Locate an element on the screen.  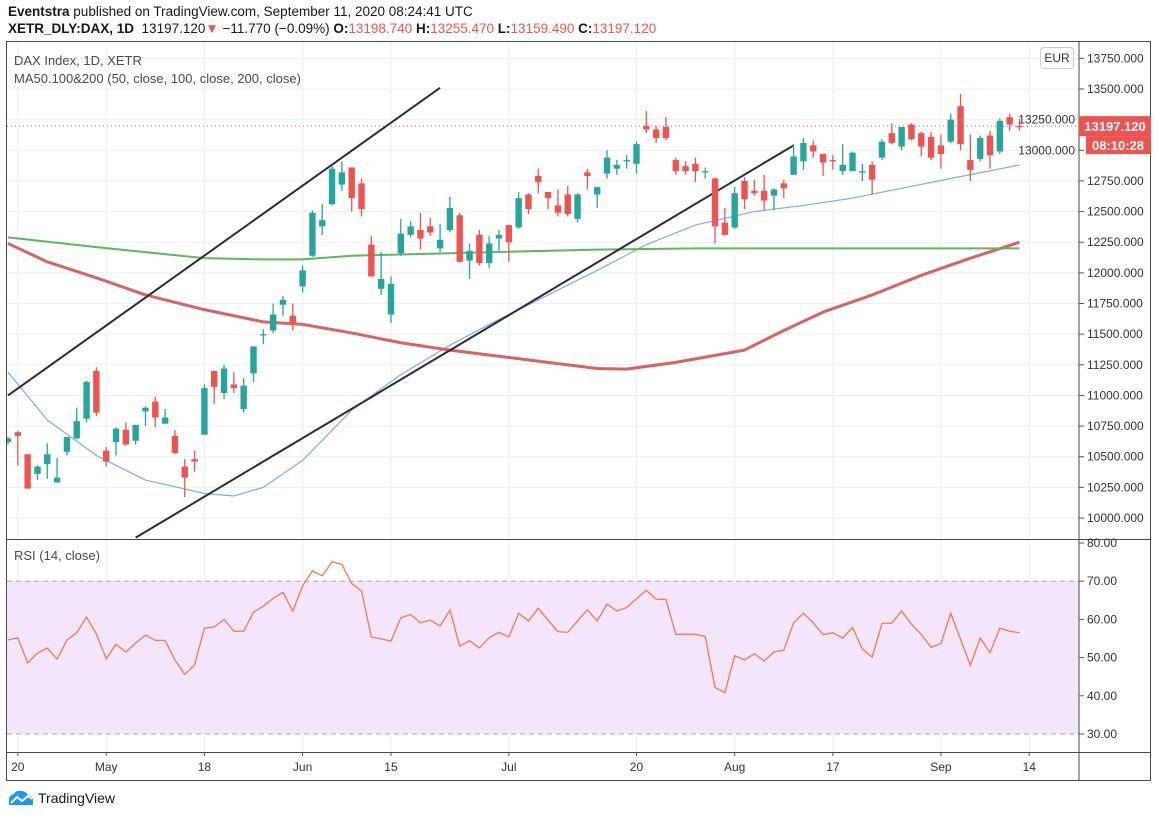
author-name: Eventstra is located at coordinates (39, 11).